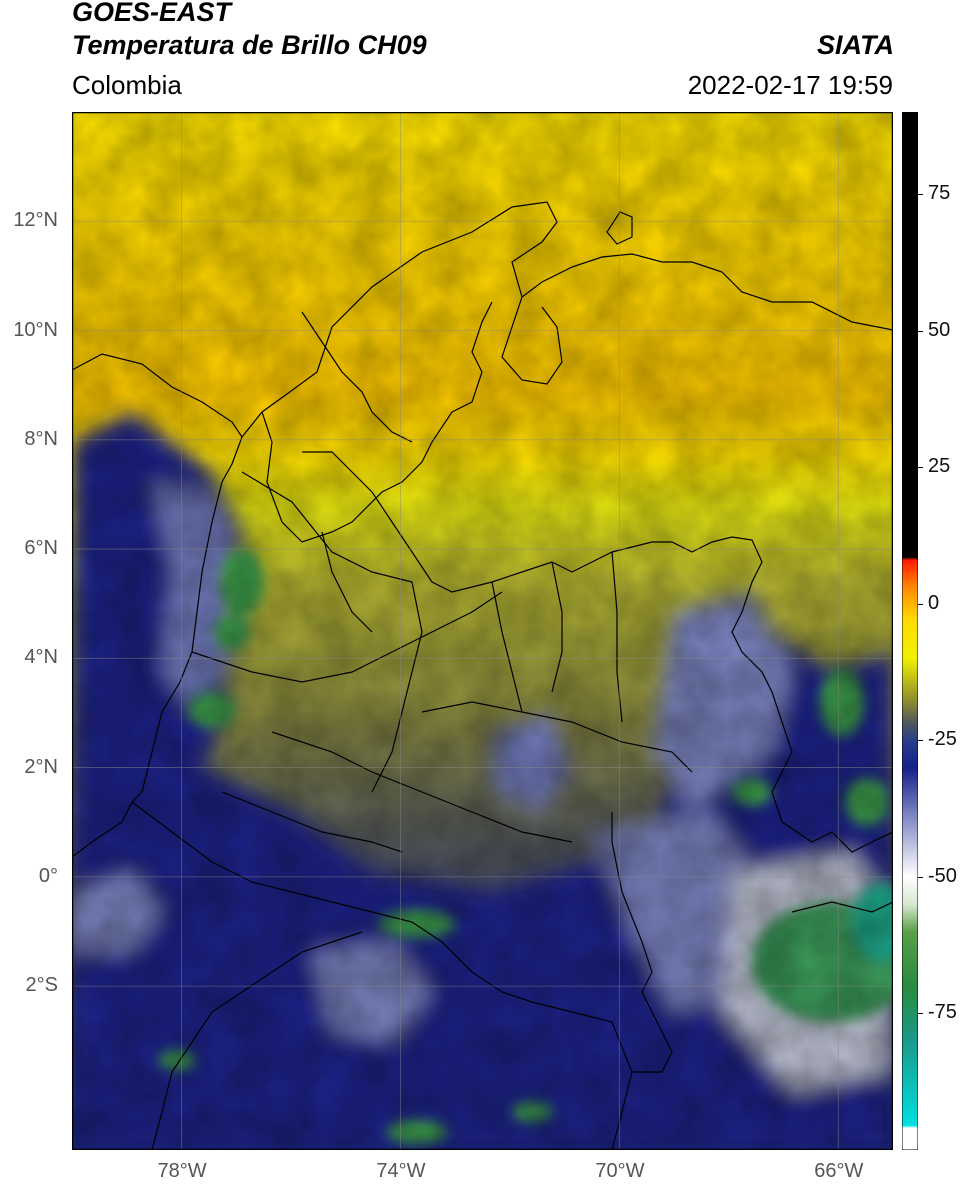 The width and height of the screenshot is (966, 1190). I want to click on colorbar, so click(910, 631).